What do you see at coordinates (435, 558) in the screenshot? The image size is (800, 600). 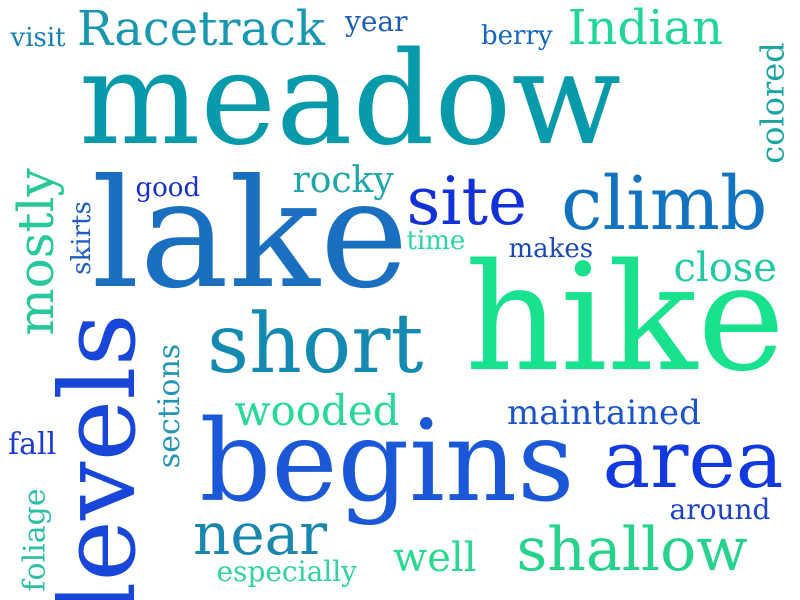 I see `word-well: well` at bounding box center [435, 558].